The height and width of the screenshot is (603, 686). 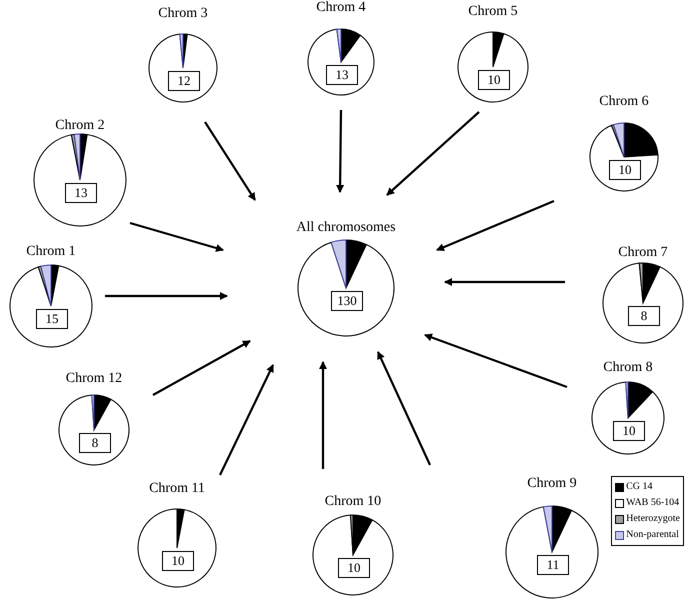 What do you see at coordinates (94, 379) in the screenshot?
I see `chart-title: Chrom 12` at bounding box center [94, 379].